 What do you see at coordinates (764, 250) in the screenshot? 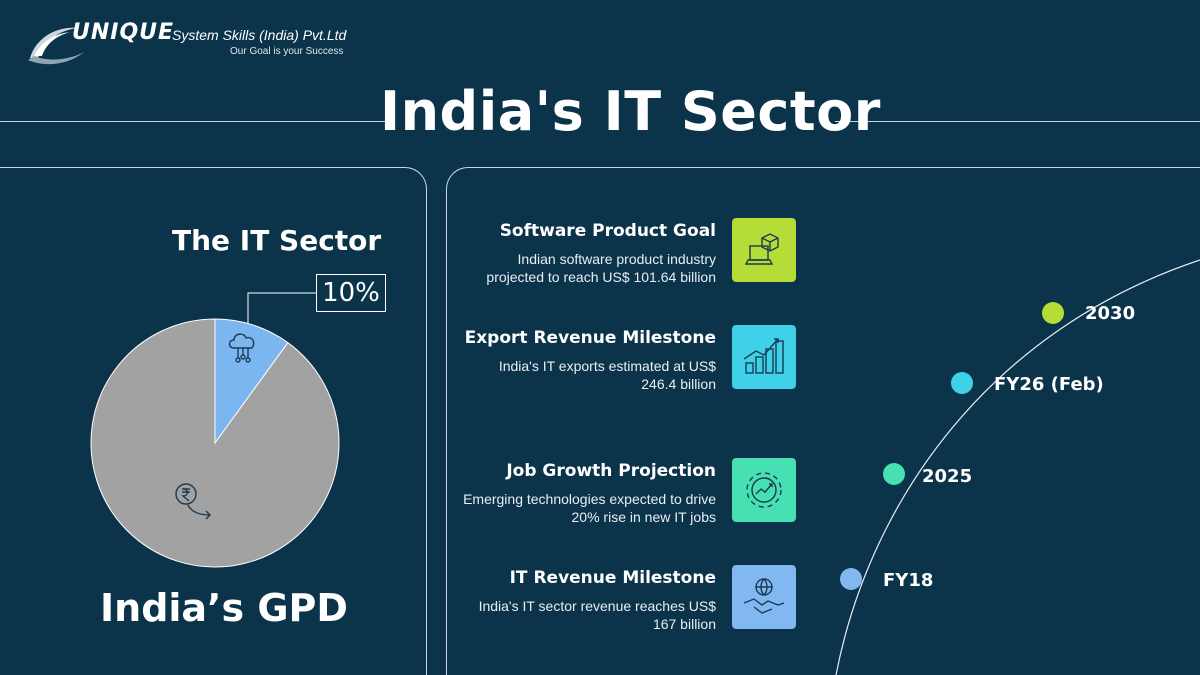
I see `box-laptop-icon` at bounding box center [764, 250].